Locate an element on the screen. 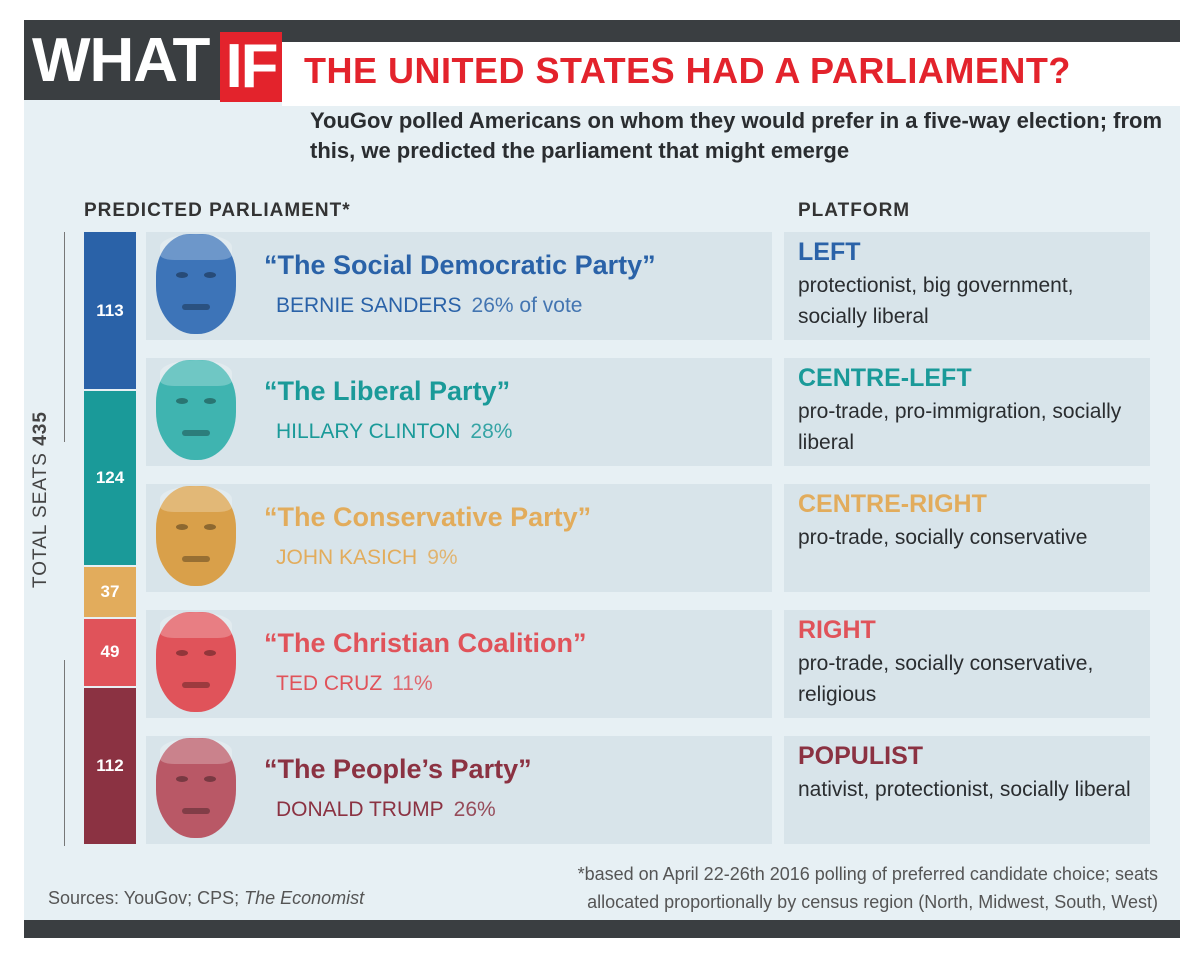 This screenshot has height=968, width=1200. candidate: TED CRUZ 11% is located at coordinates (354, 684).